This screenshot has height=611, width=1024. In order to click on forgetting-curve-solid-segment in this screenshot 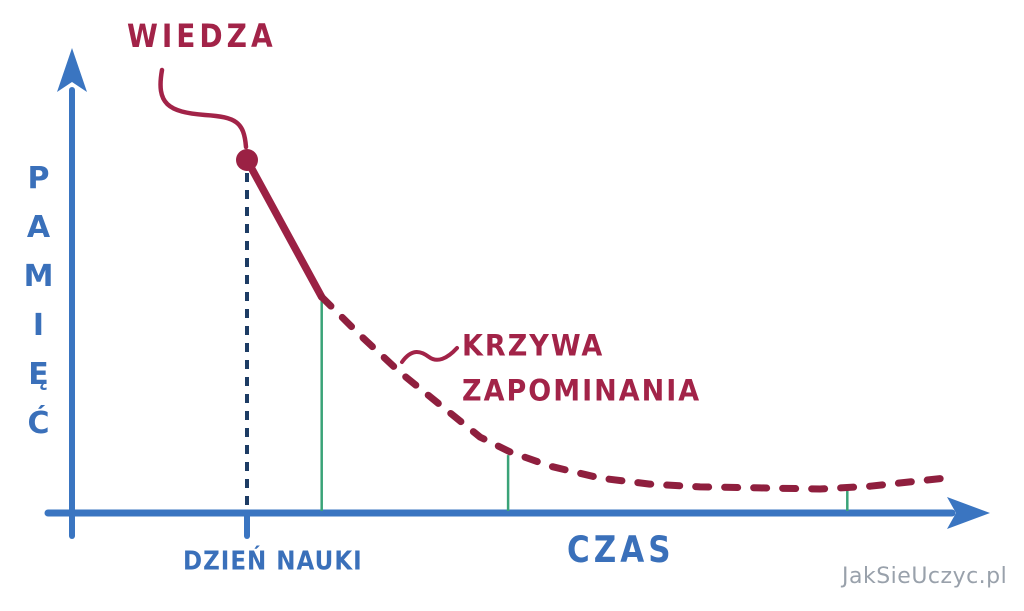, I will do `click(284, 228)`.